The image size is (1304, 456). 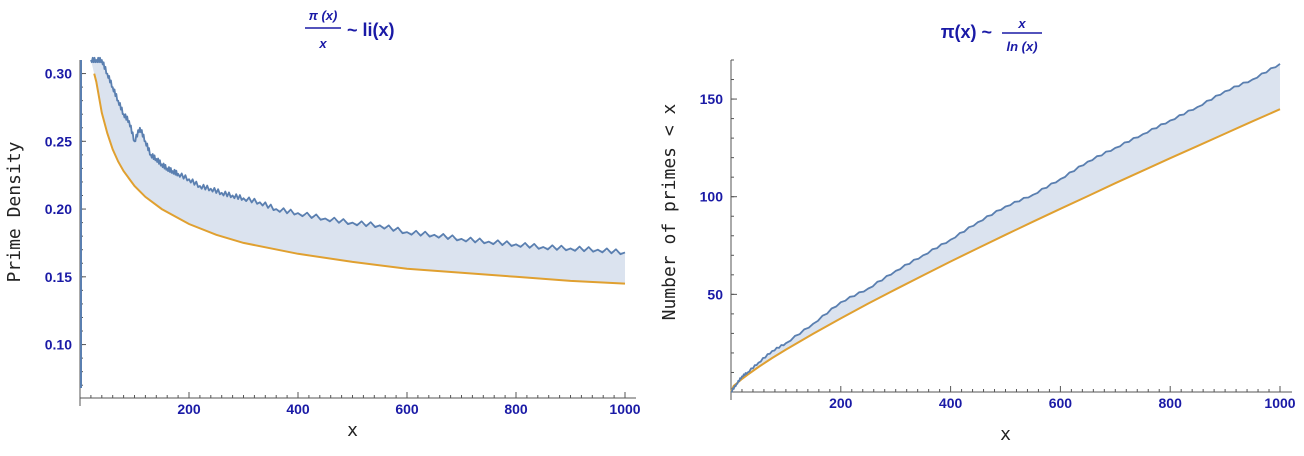 I want to click on title-fraction-denominator: ln (x), so click(x=1021, y=46).